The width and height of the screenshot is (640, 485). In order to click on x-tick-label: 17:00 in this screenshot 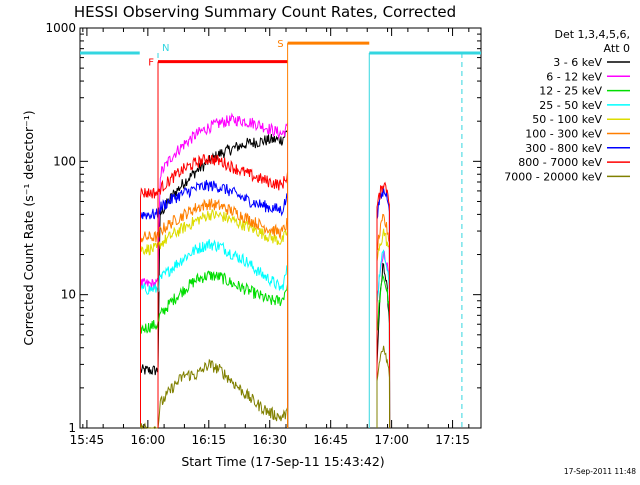, I will do `click(391, 440)`.